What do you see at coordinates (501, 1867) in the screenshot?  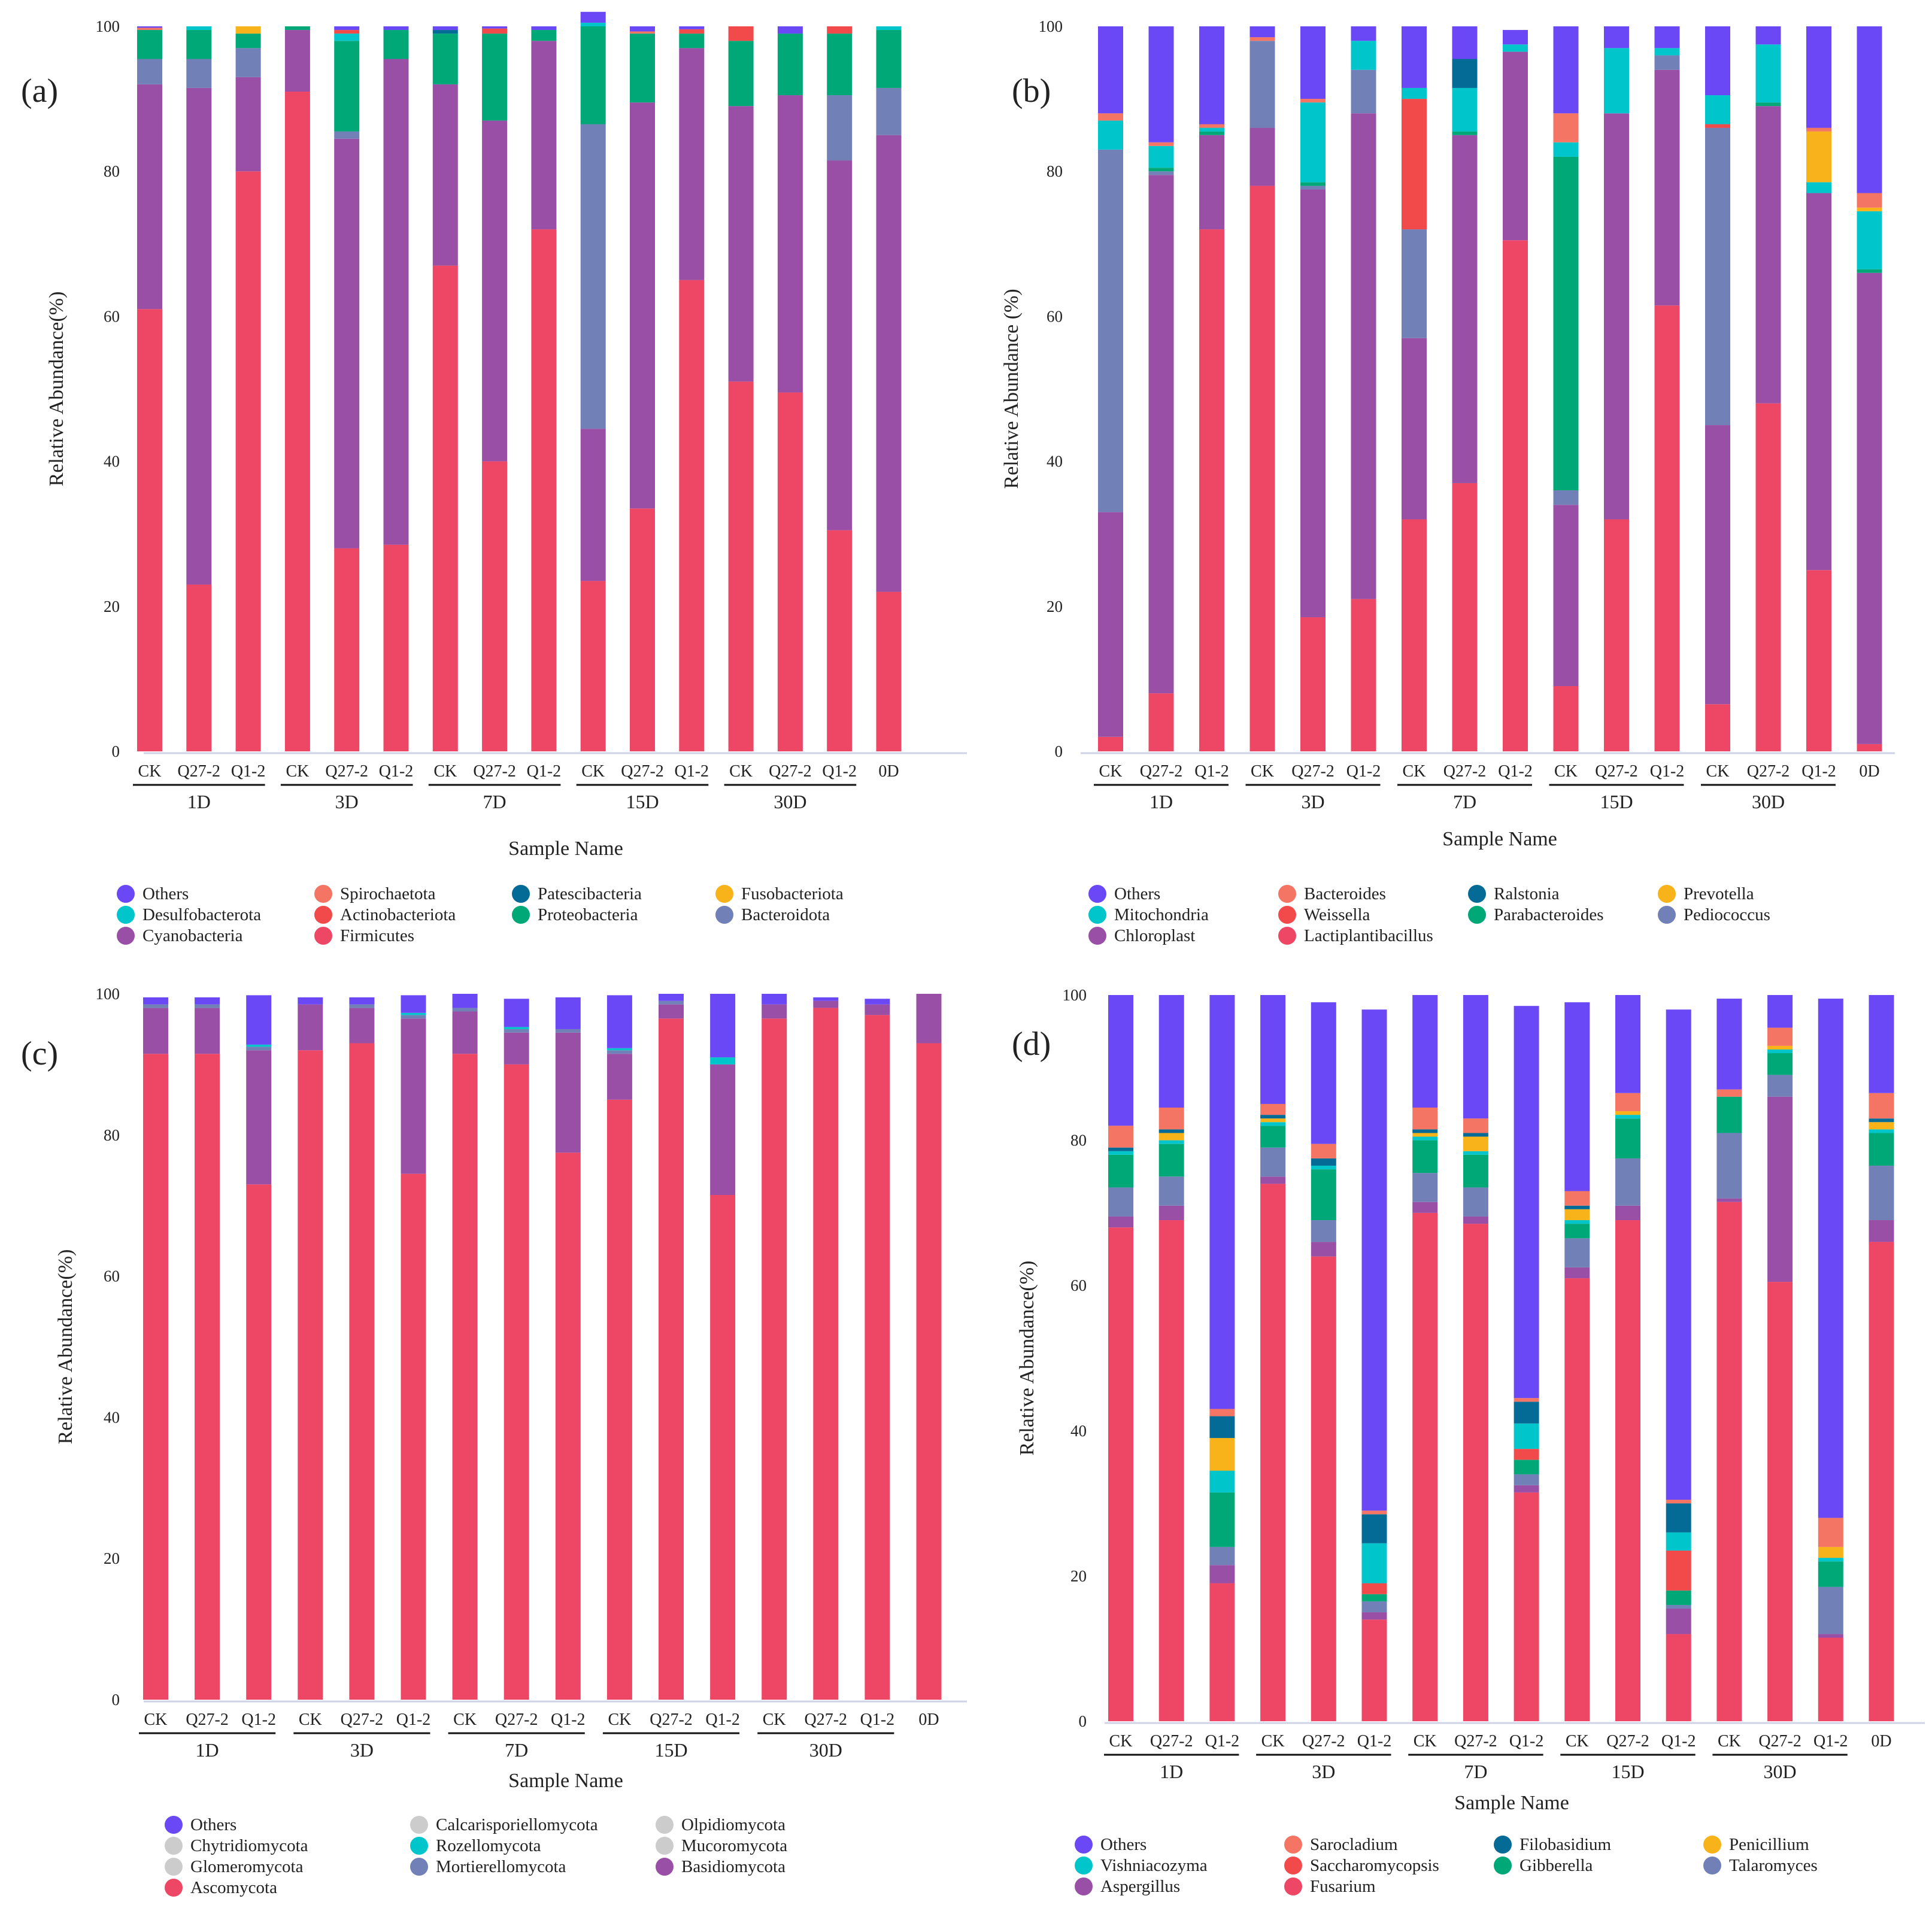 I see `legend-label: Mortierellomycota` at bounding box center [501, 1867].